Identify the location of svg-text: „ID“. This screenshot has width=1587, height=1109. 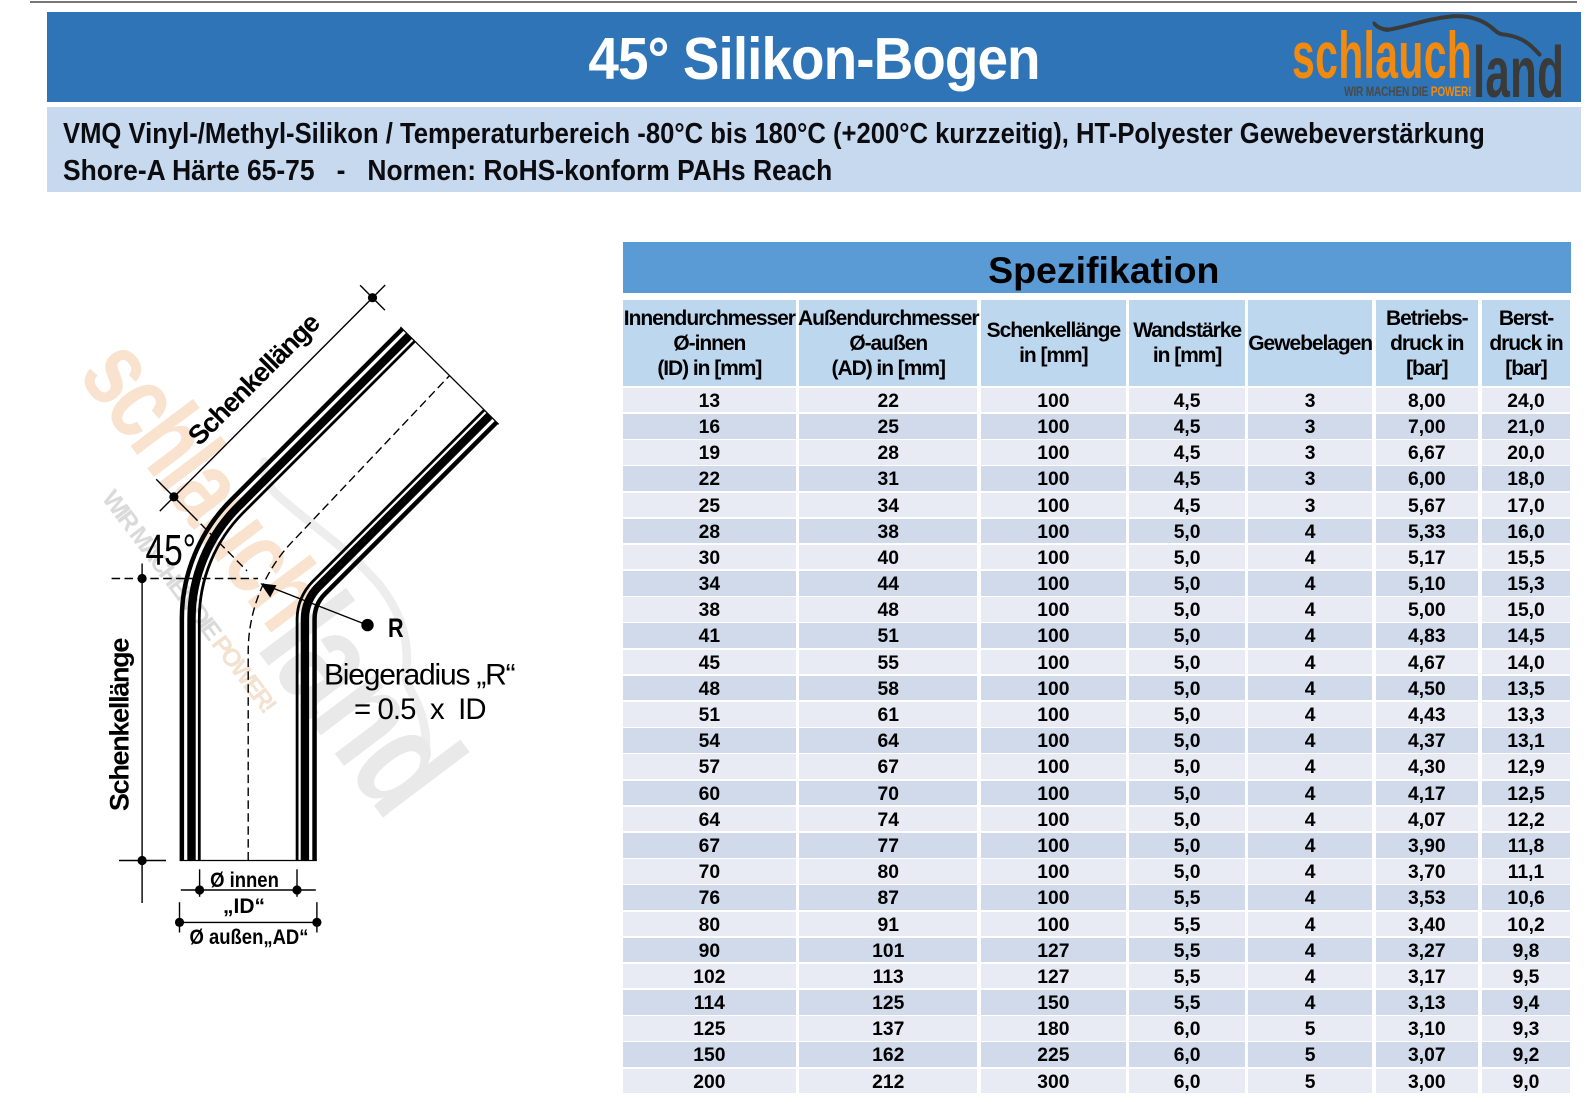
(244, 906).